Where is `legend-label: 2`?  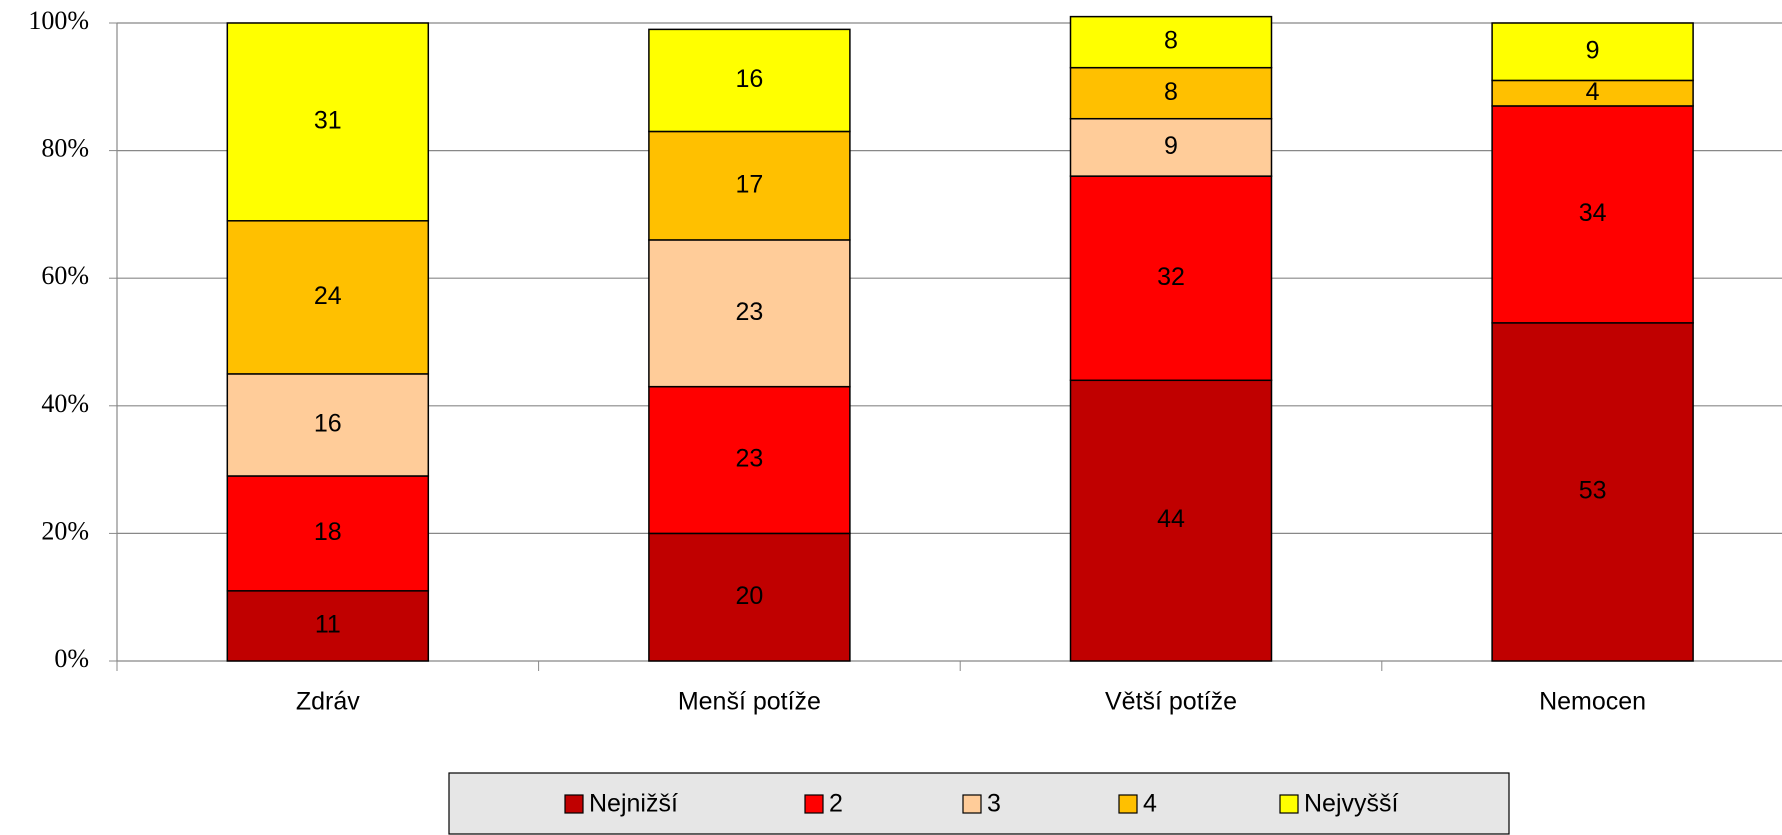
legend-label: 2 is located at coordinates (836, 804).